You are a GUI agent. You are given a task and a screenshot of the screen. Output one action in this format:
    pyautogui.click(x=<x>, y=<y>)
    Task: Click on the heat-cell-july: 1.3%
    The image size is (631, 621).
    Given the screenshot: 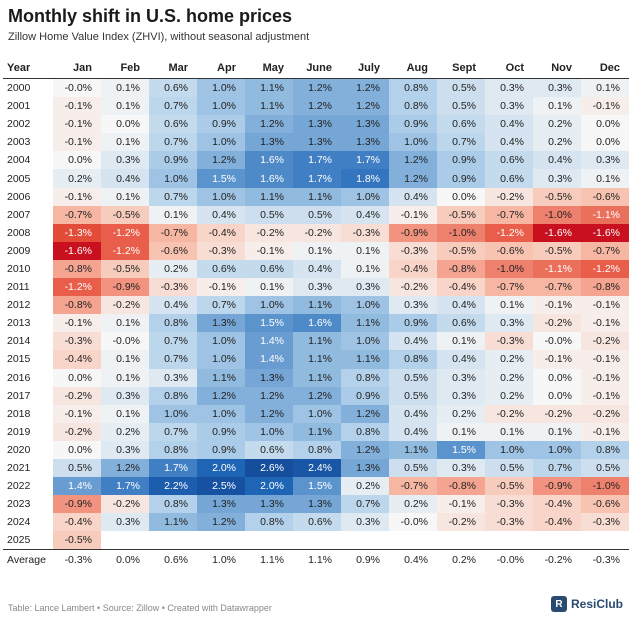 What is the action you would take?
    pyautogui.click(x=365, y=124)
    